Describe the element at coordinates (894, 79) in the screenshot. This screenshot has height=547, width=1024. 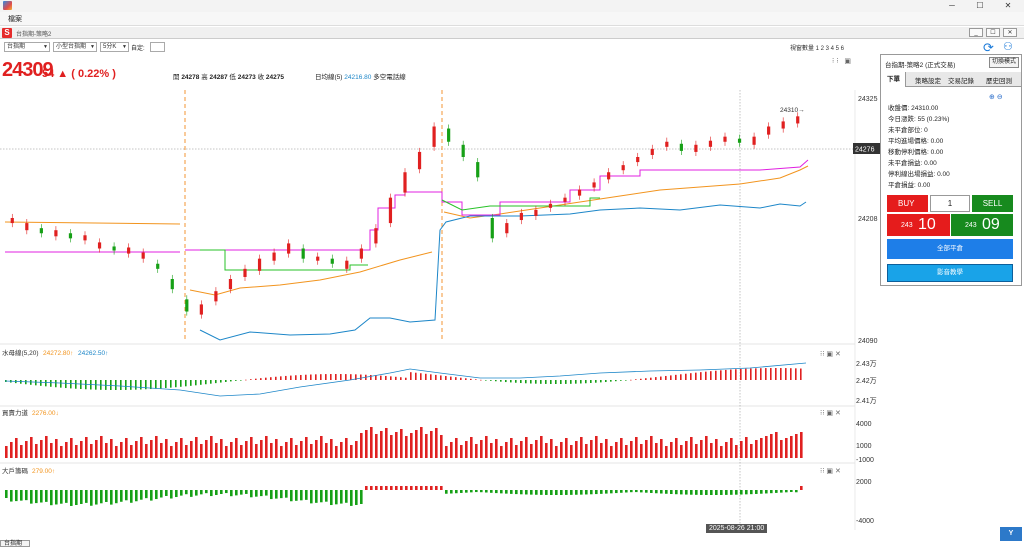
I see `tab-order: 下單` at that location.